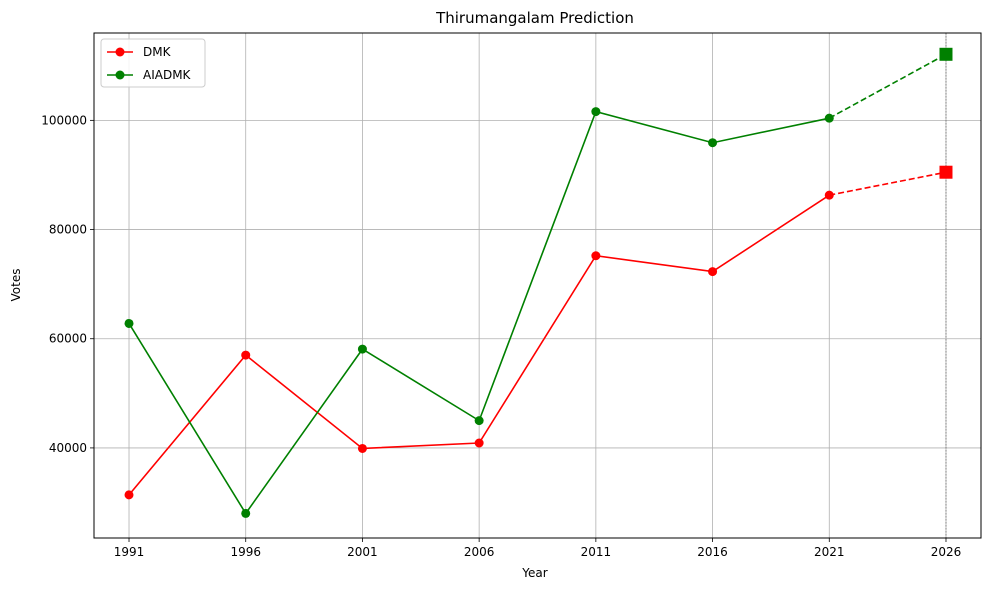 The height and width of the screenshot is (590, 989). What do you see at coordinates (538, 548) in the screenshot?
I see `x-axis-ticks: 1991 1996 2001 2006 2011 2016 2021 2026` at bounding box center [538, 548].